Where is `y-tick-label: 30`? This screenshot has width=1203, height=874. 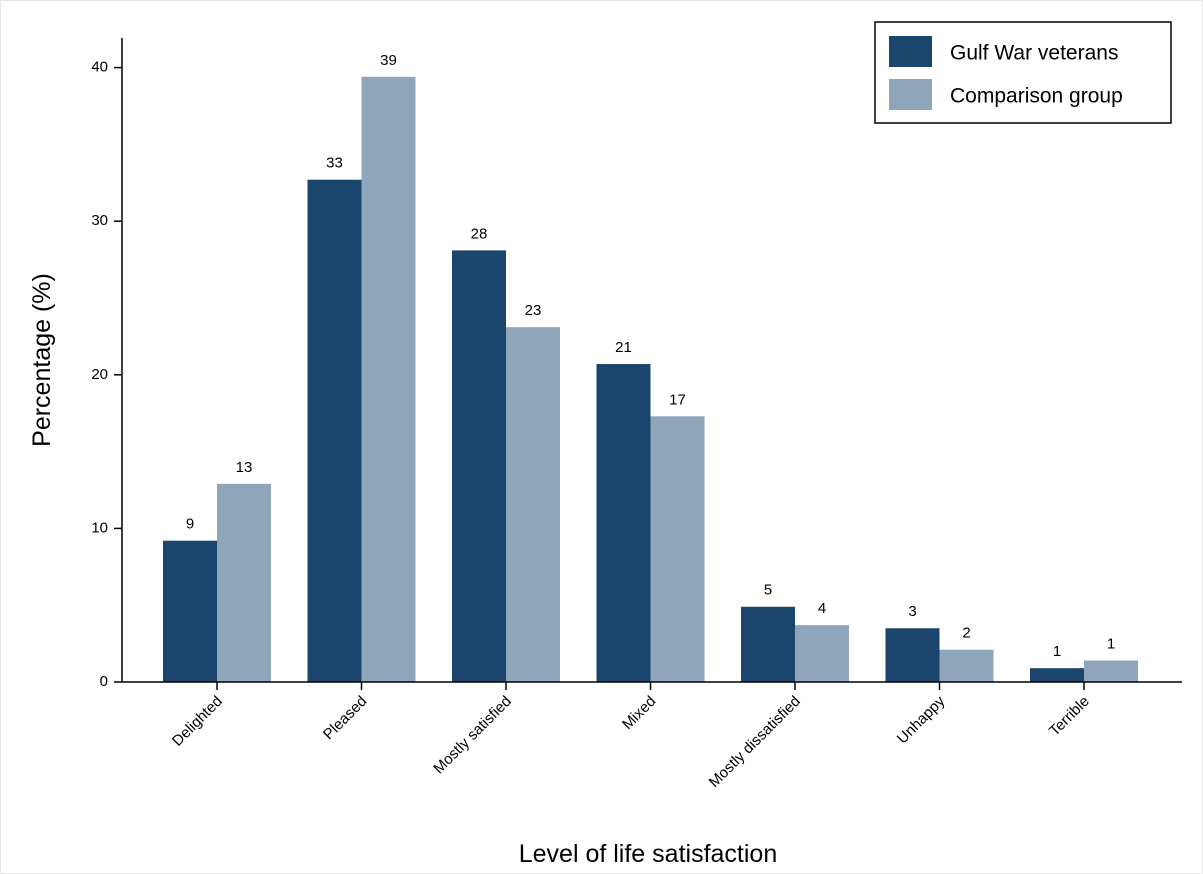
y-tick-label: 30 is located at coordinates (99, 220).